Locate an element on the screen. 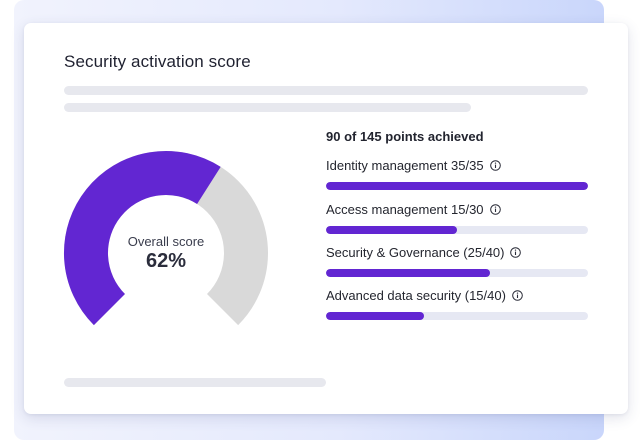 Image resolution: width=640 pixels, height=440 pixels. gauge-fill is located at coordinates (142, 238).